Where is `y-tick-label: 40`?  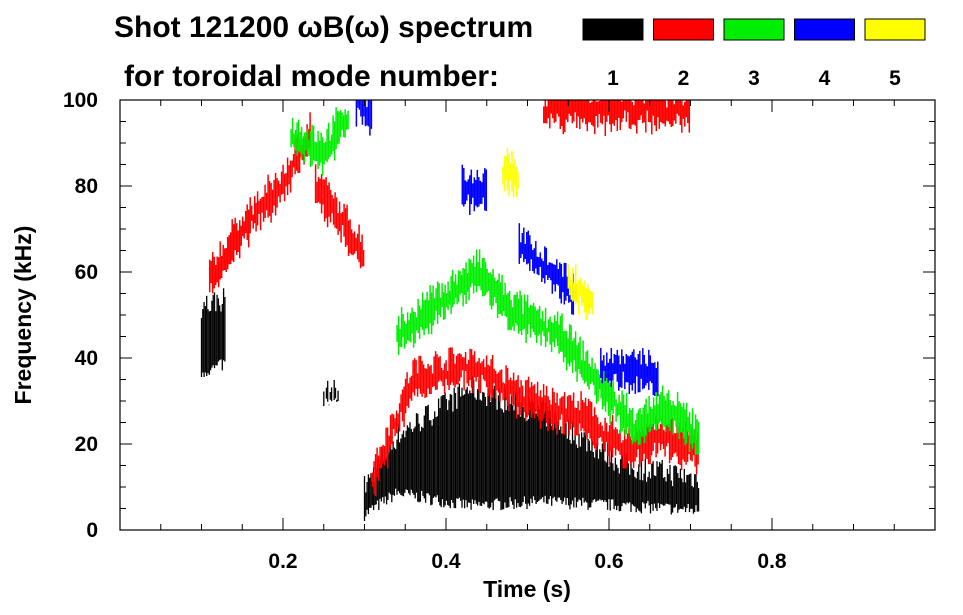 y-tick-label: 40 is located at coordinates (86, 358).